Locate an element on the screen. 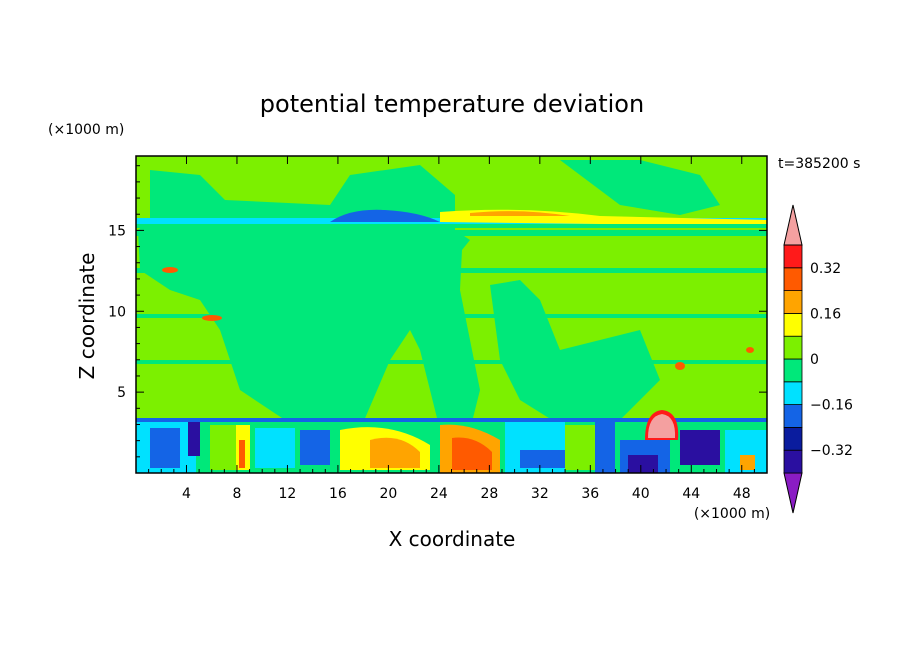 The height and width of the screenshot is (654, 904). y-unit-label: (×1000 m) is located at coordinates (86, 130).